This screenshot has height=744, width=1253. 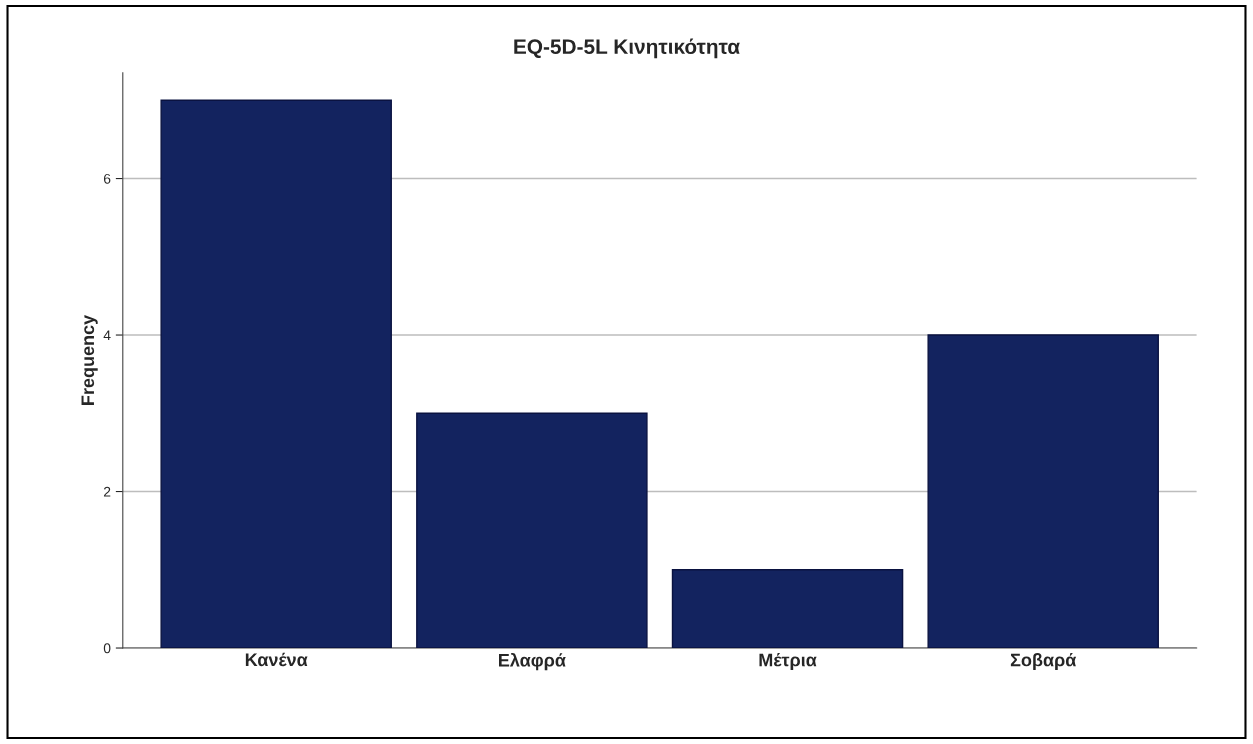 I want to click on y-tick-label: 4, so click(x=107, y=335).